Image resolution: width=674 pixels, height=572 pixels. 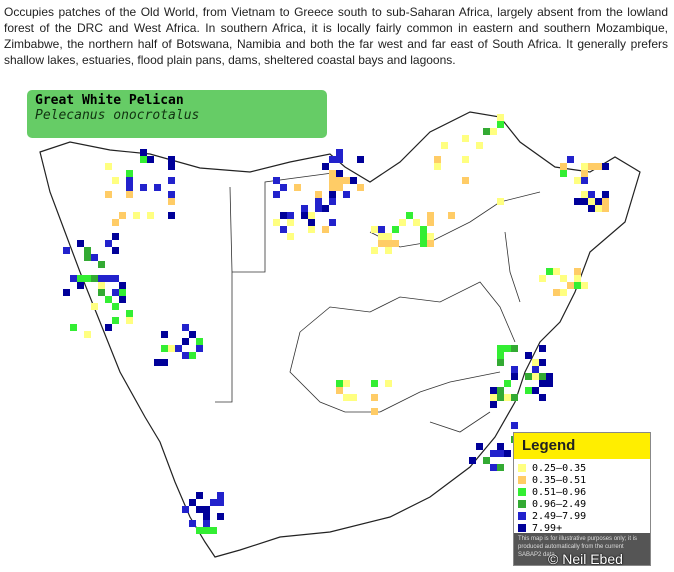 I want to click on legend-item: 7.99+, so click(x=584, y=529).